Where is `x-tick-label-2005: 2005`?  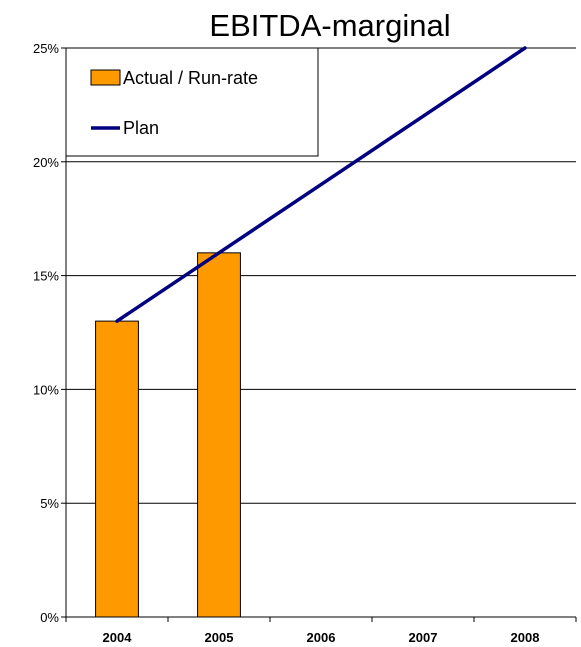
x-tick-label-2005: 2005 is located at coordinates (219, 637).